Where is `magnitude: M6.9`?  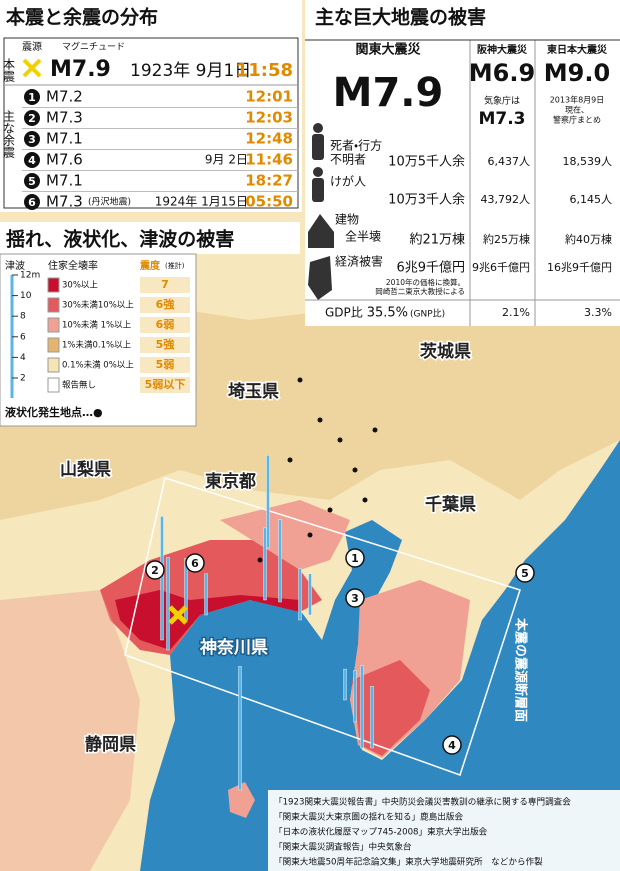 magnitude: M6.9 is located at coordinates (502, 73).